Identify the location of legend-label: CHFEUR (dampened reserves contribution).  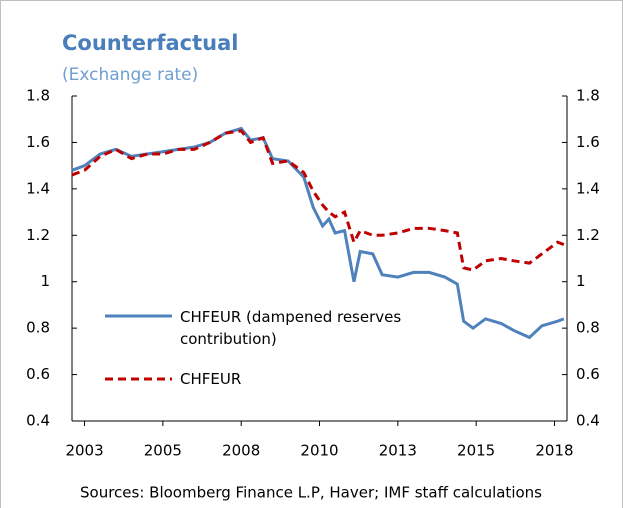
(291, 328).